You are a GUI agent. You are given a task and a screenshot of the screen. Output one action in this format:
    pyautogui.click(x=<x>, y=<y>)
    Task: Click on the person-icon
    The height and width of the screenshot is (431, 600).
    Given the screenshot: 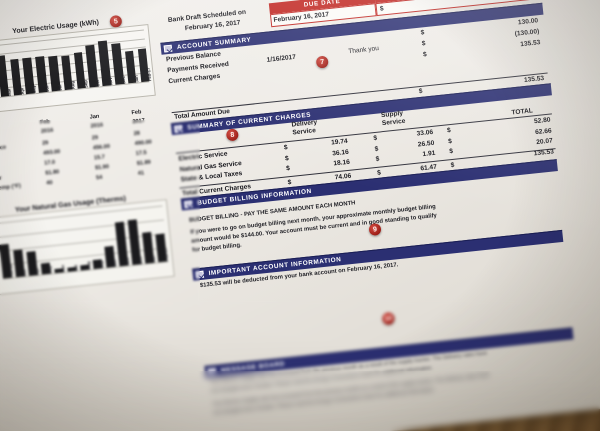 What is the action you would take?
    pyautogui.click(x=168, y=48)
    